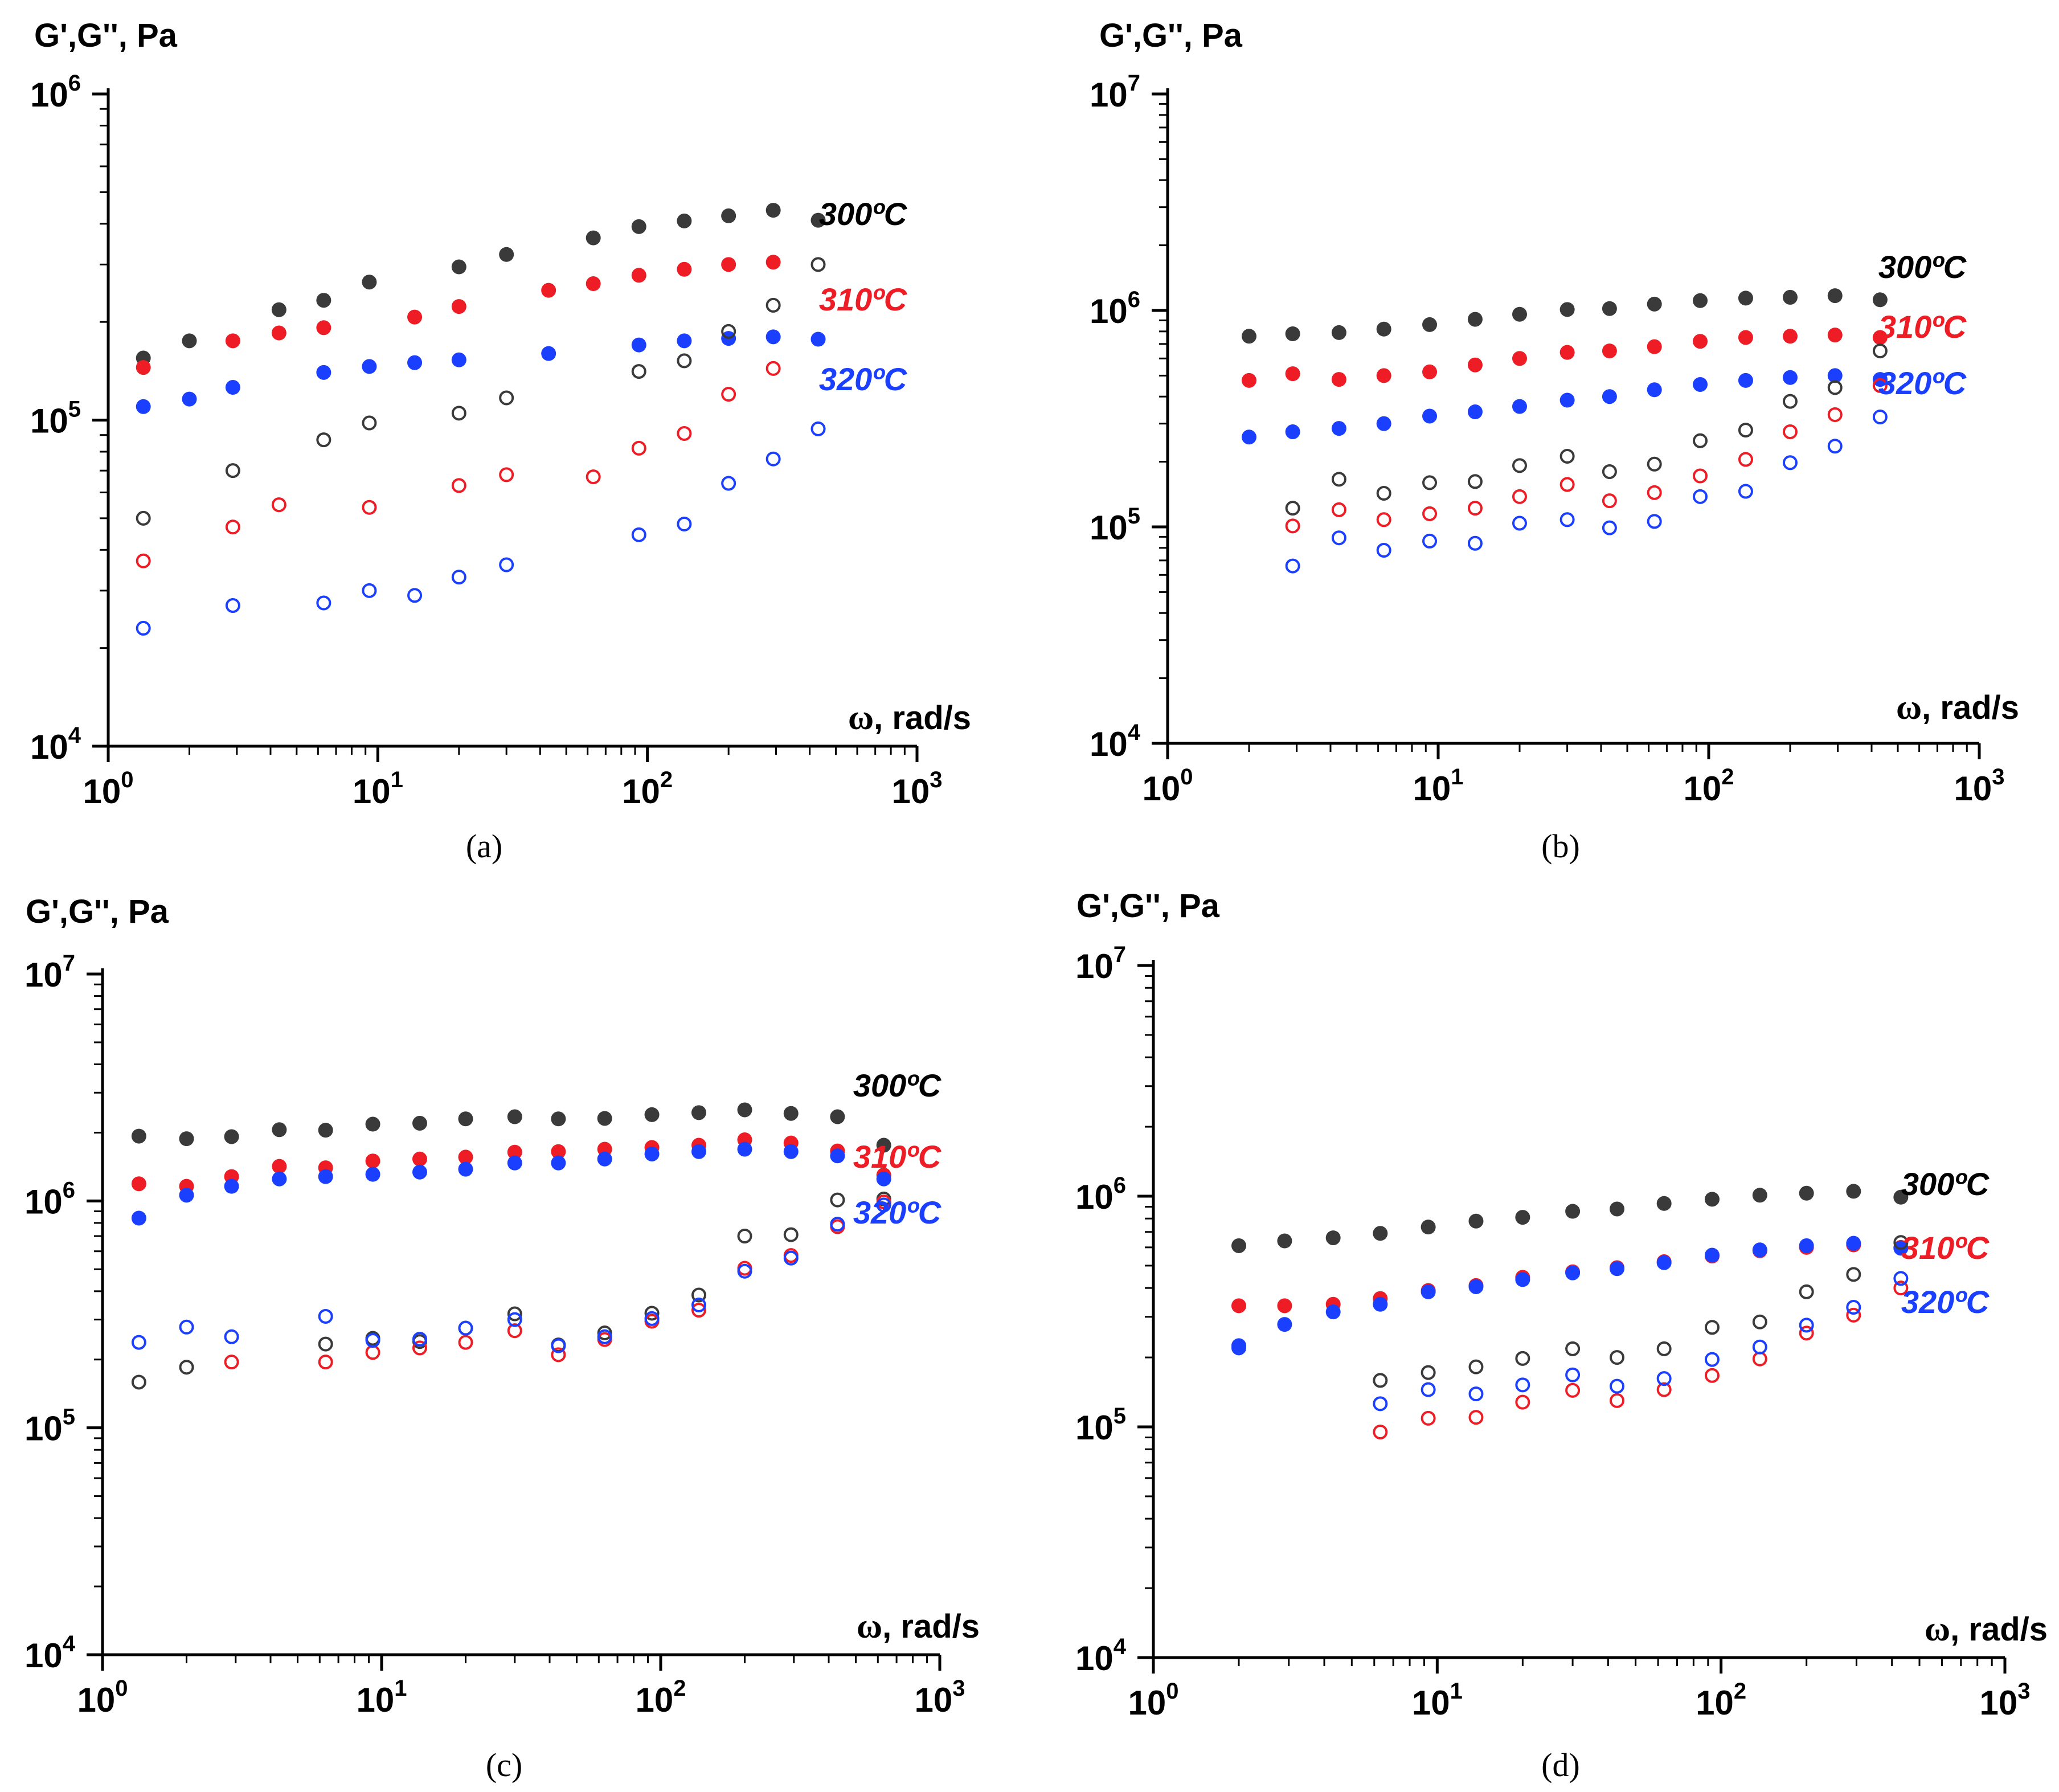  I want to click on x-axis-label: ω, rad/s, so click(918, 1627).